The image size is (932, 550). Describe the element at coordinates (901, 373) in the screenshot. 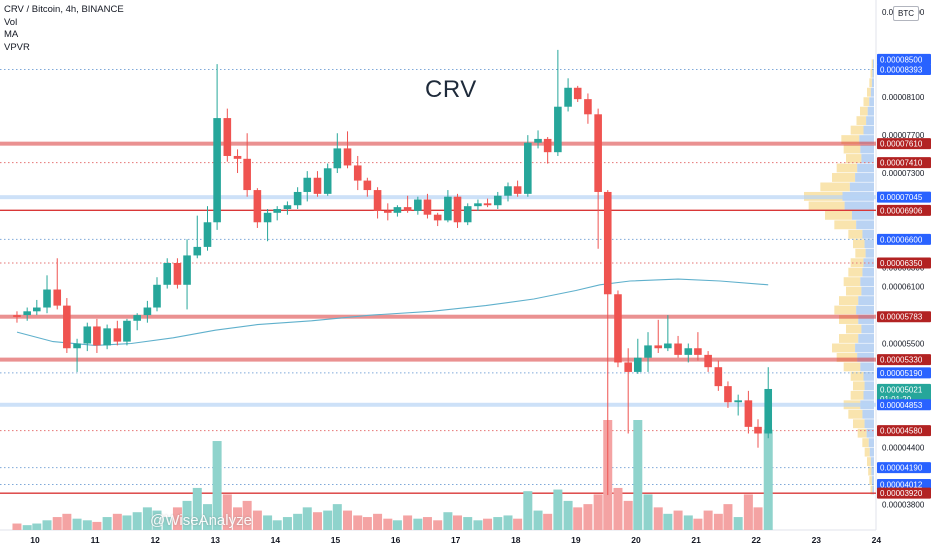

I see `price-label: 0.00005190` at that location.